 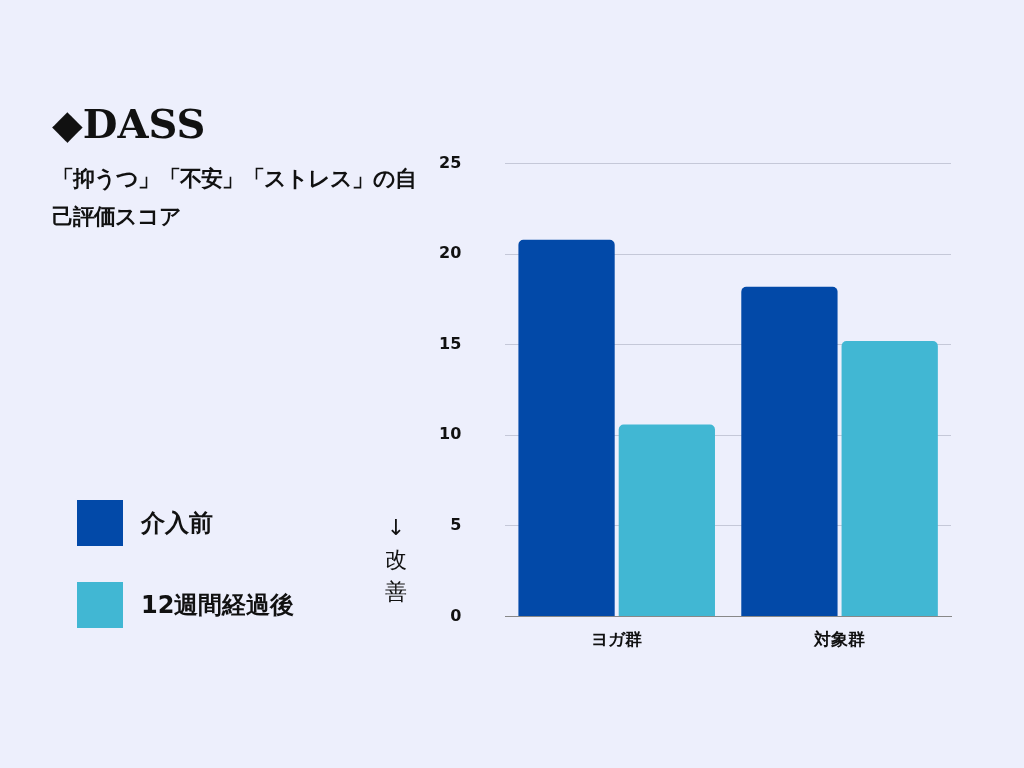 I want to click on y-tick-label: 0, so click(x=456, y=615).